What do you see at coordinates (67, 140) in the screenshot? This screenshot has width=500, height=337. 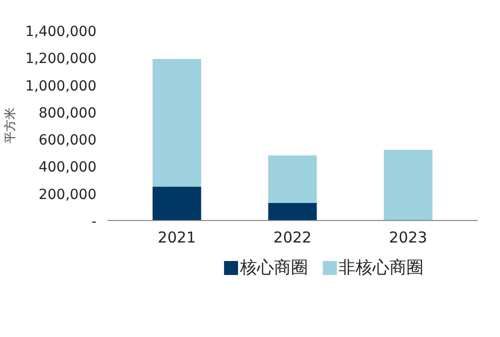 I see `y-tick-label: 600,000` at bounding box center [67, 140].